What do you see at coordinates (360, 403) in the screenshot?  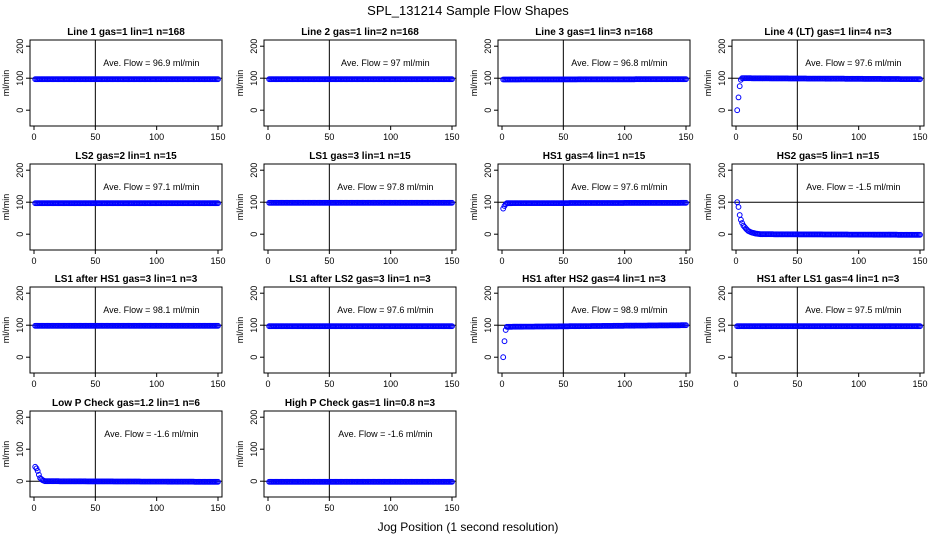 I see `panel-title: High P Check gas=1 lin=0.8 n=3` at bounding box center [360, 403].